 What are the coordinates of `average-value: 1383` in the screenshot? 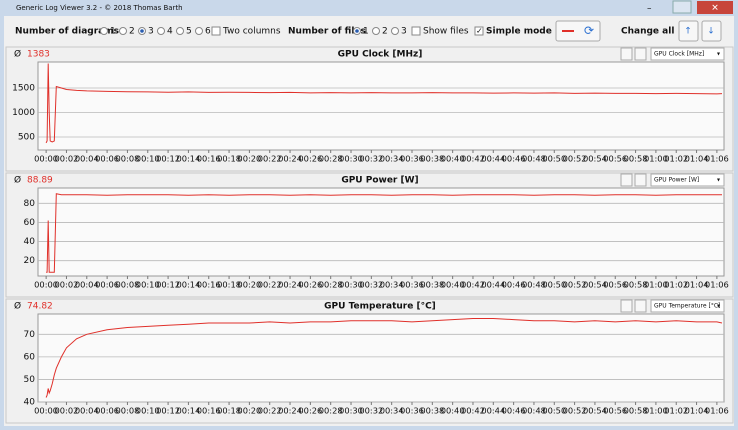 It's located at (38, 55).